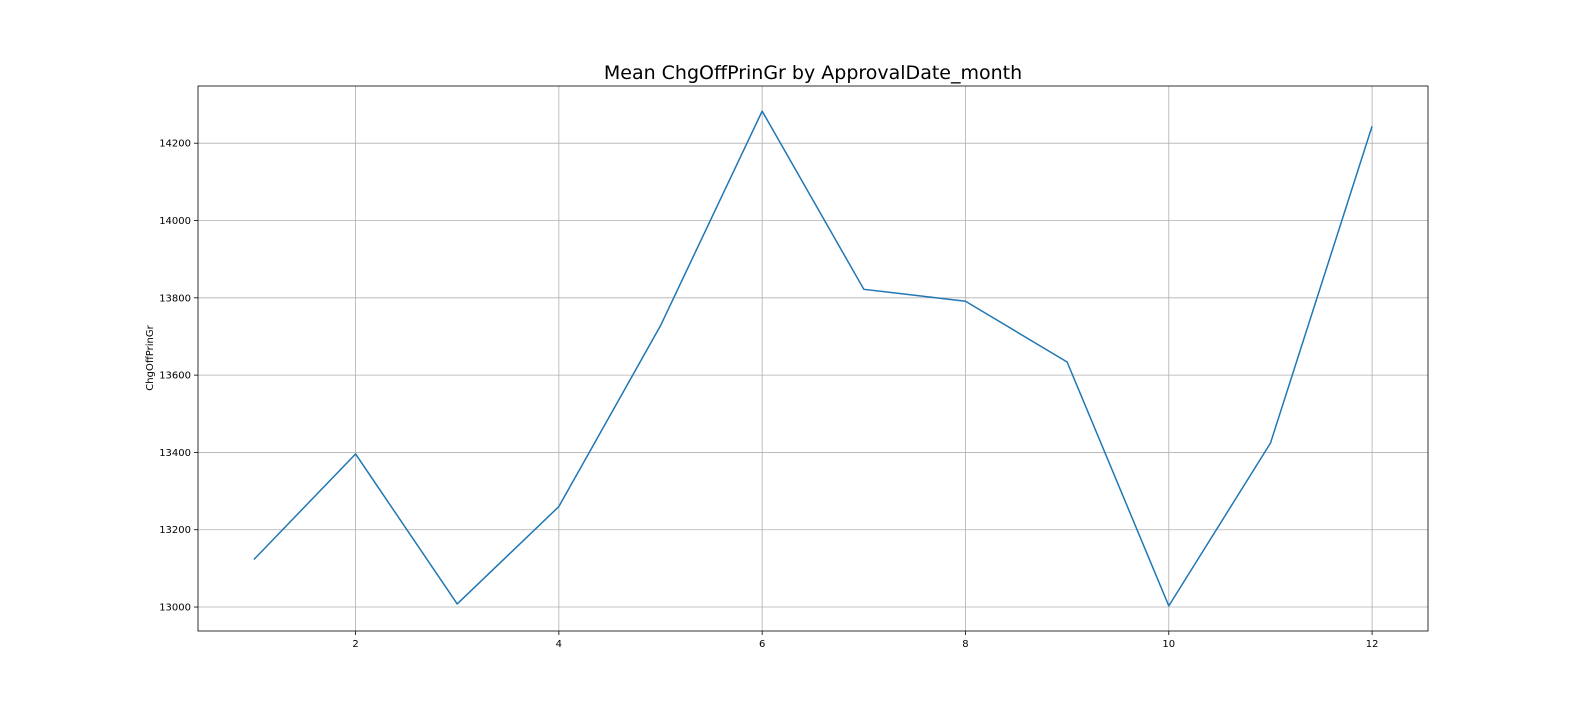 This screenshot has height=720, width=1584. What do you see at coordinates (1168, 644) in the screenshot?
I see `x-tick-label: 10` at bounding box center [1168, 644].